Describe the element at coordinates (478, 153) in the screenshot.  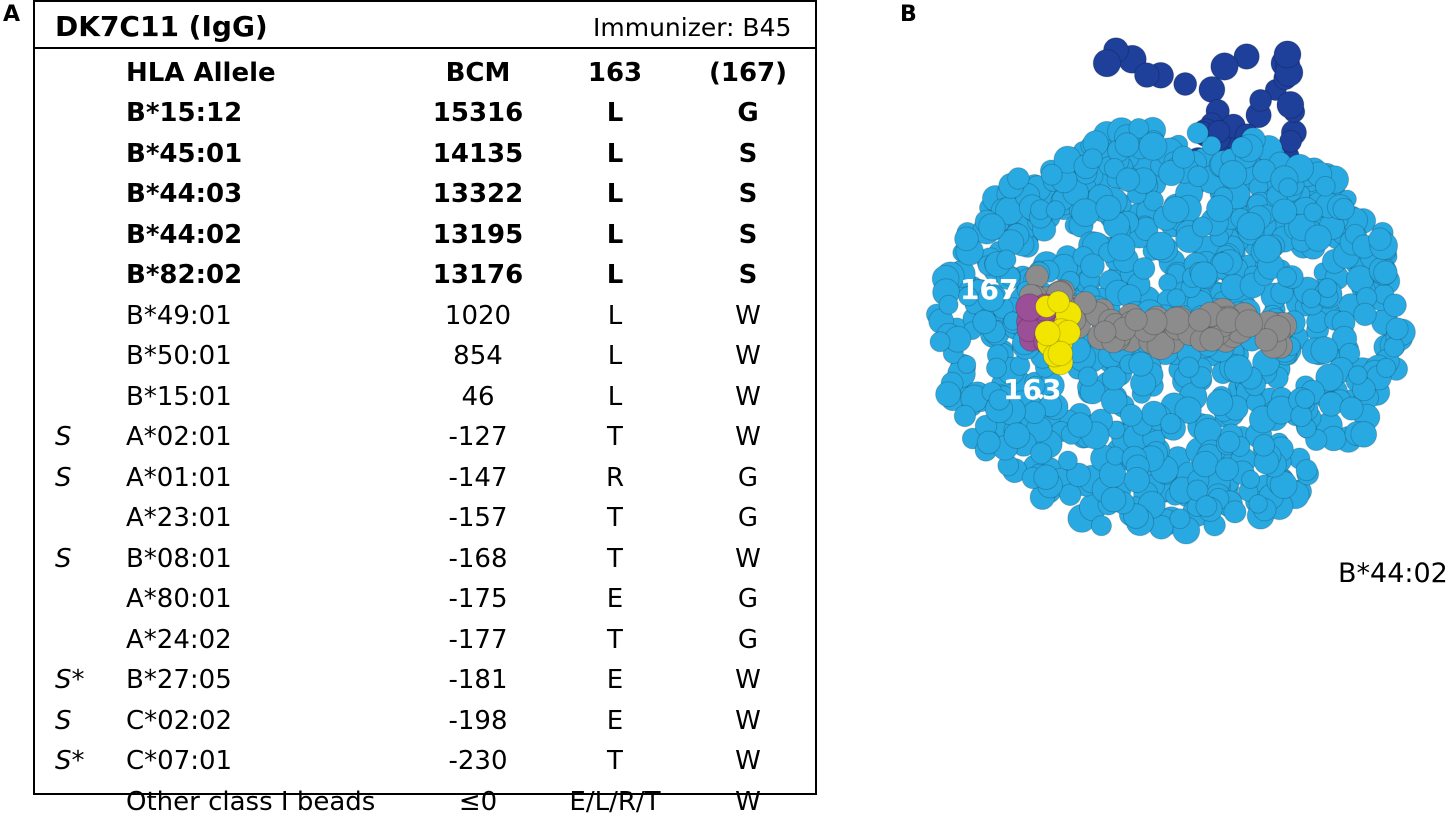
I see `bcm-cell: 14135` at that location.